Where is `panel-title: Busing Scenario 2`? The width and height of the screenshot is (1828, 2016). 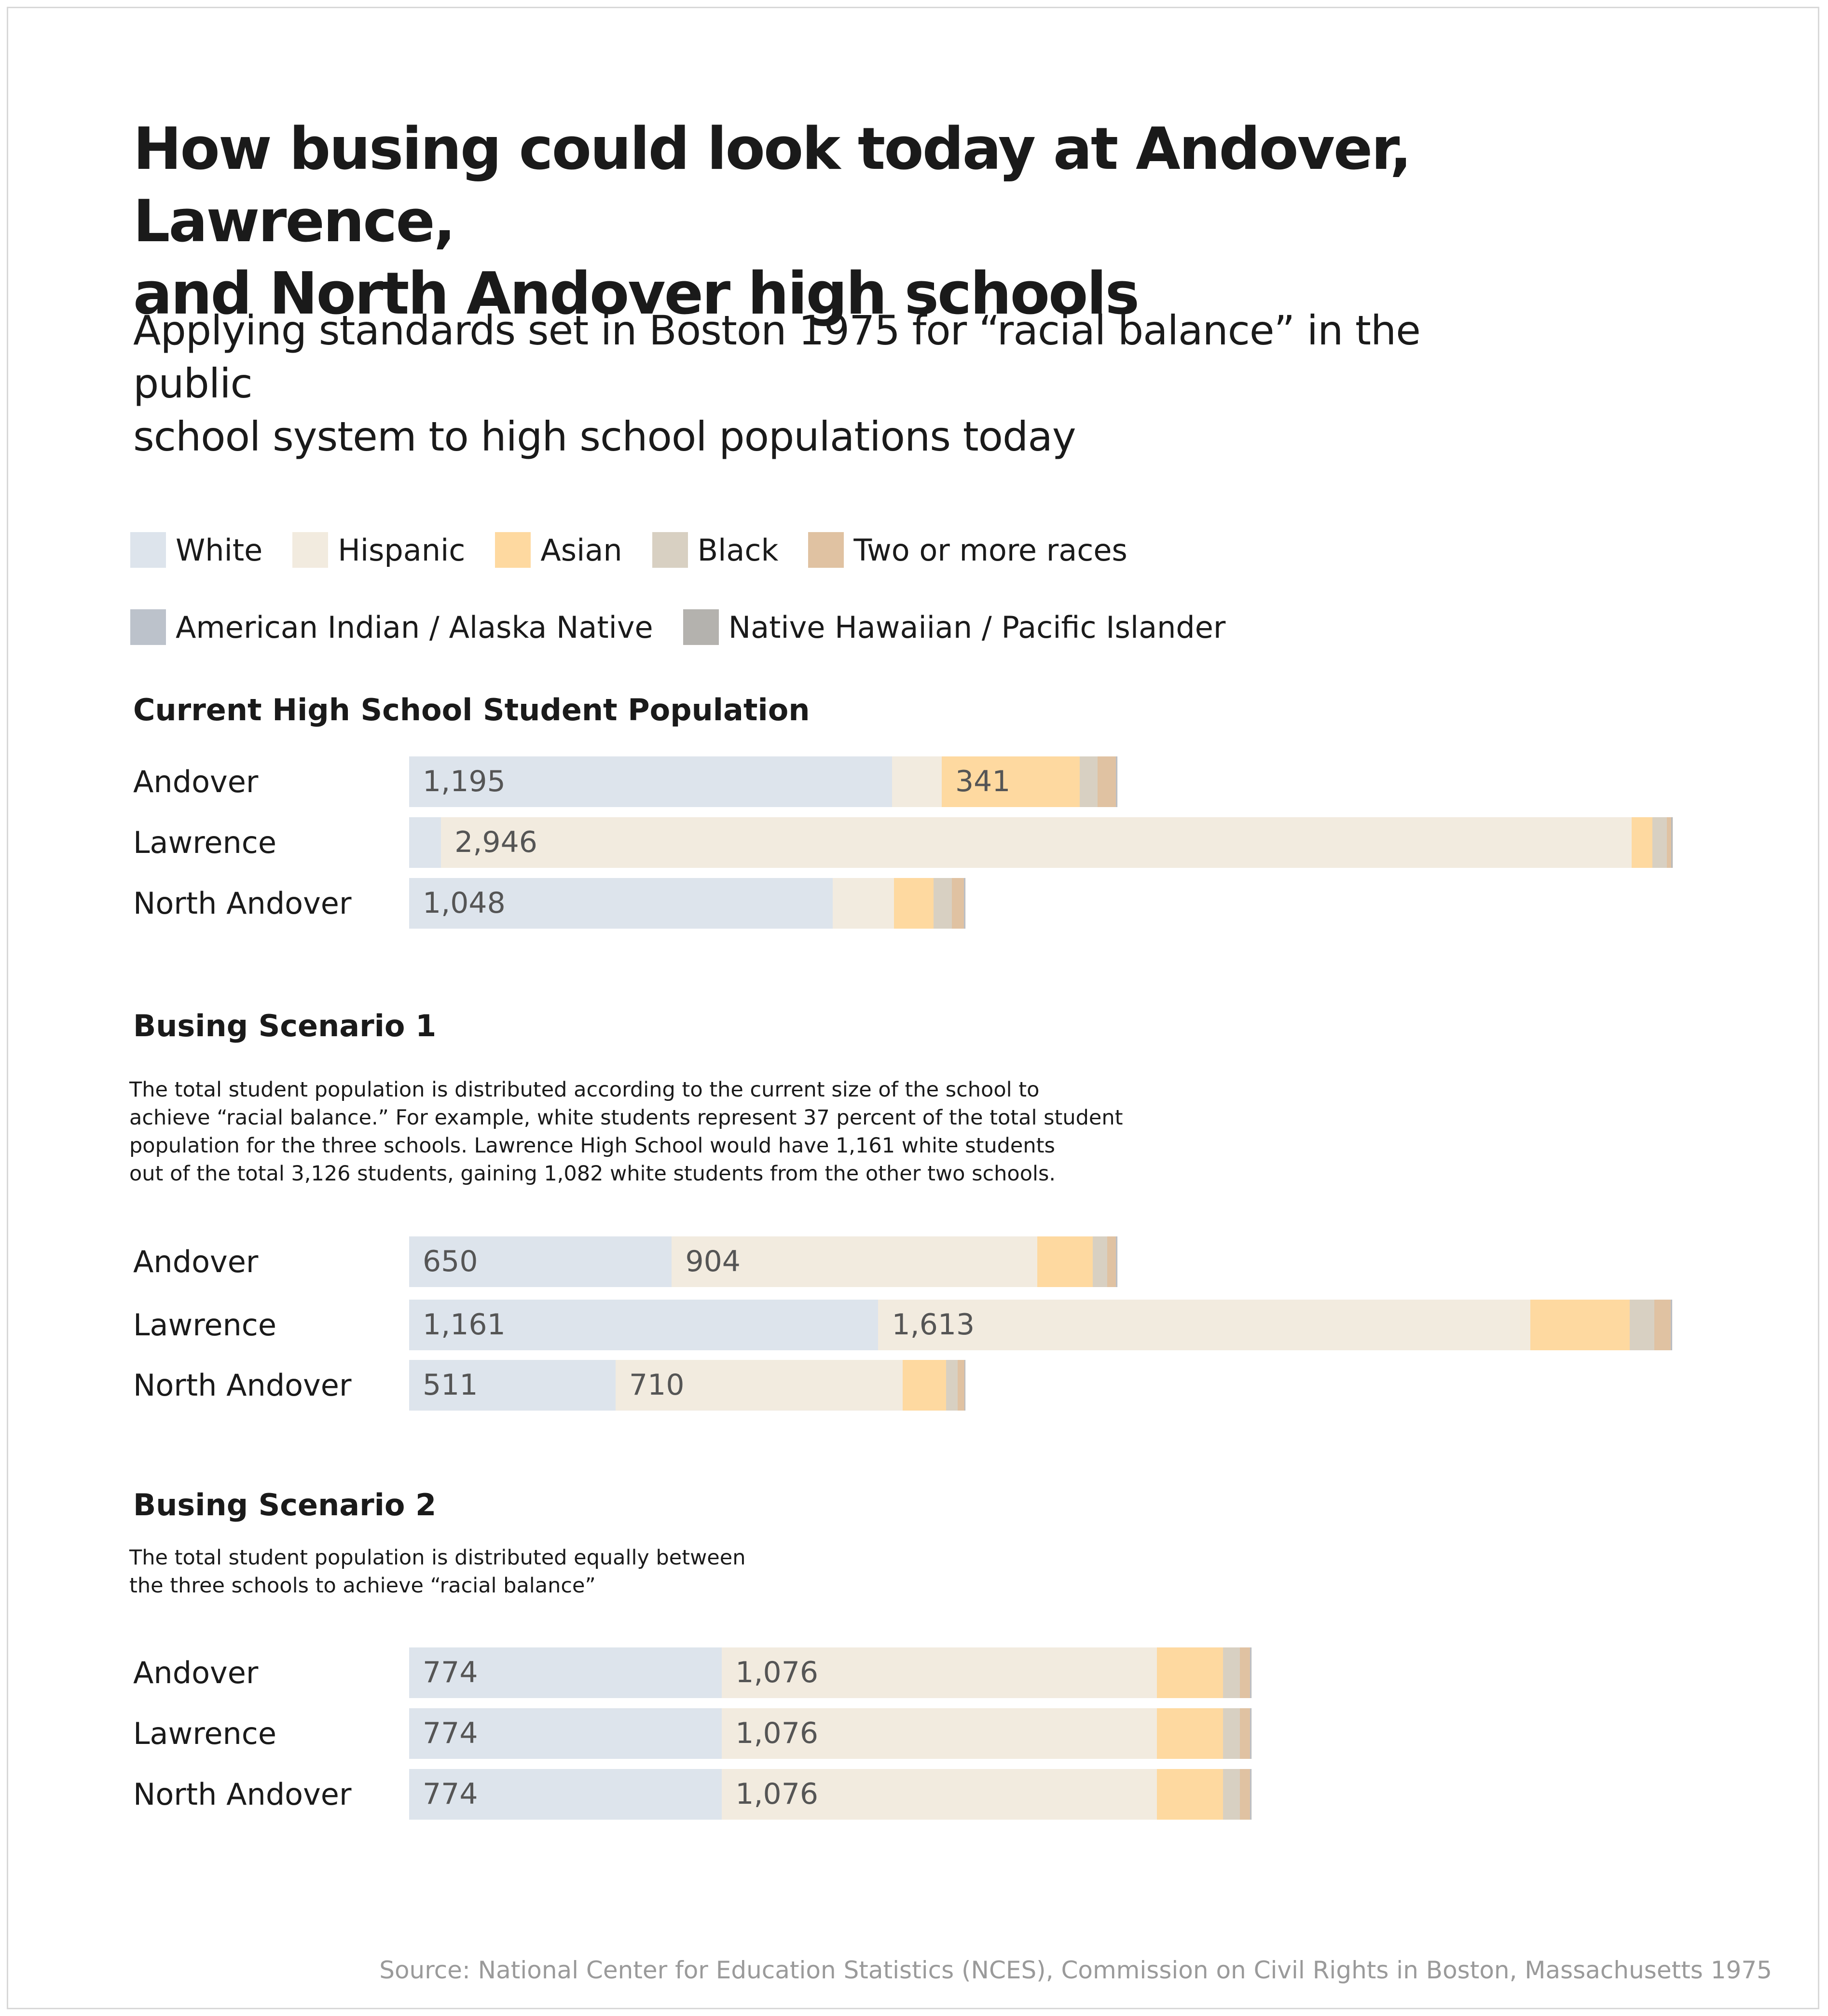
panel-title: Busing Scenario 2 is located at coordinates (285, 1504).